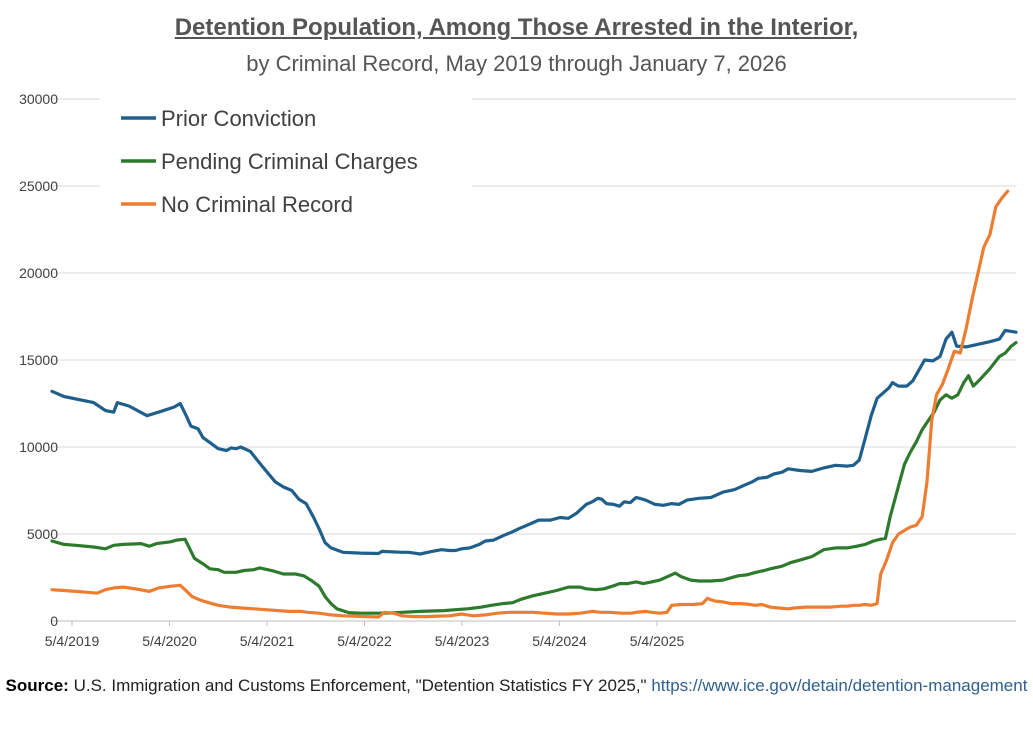  What do you see at coordinates (364, 641) in the screenshot?
I see `x-tick-label: 5/4/2022` at bounding box center [364, 641].